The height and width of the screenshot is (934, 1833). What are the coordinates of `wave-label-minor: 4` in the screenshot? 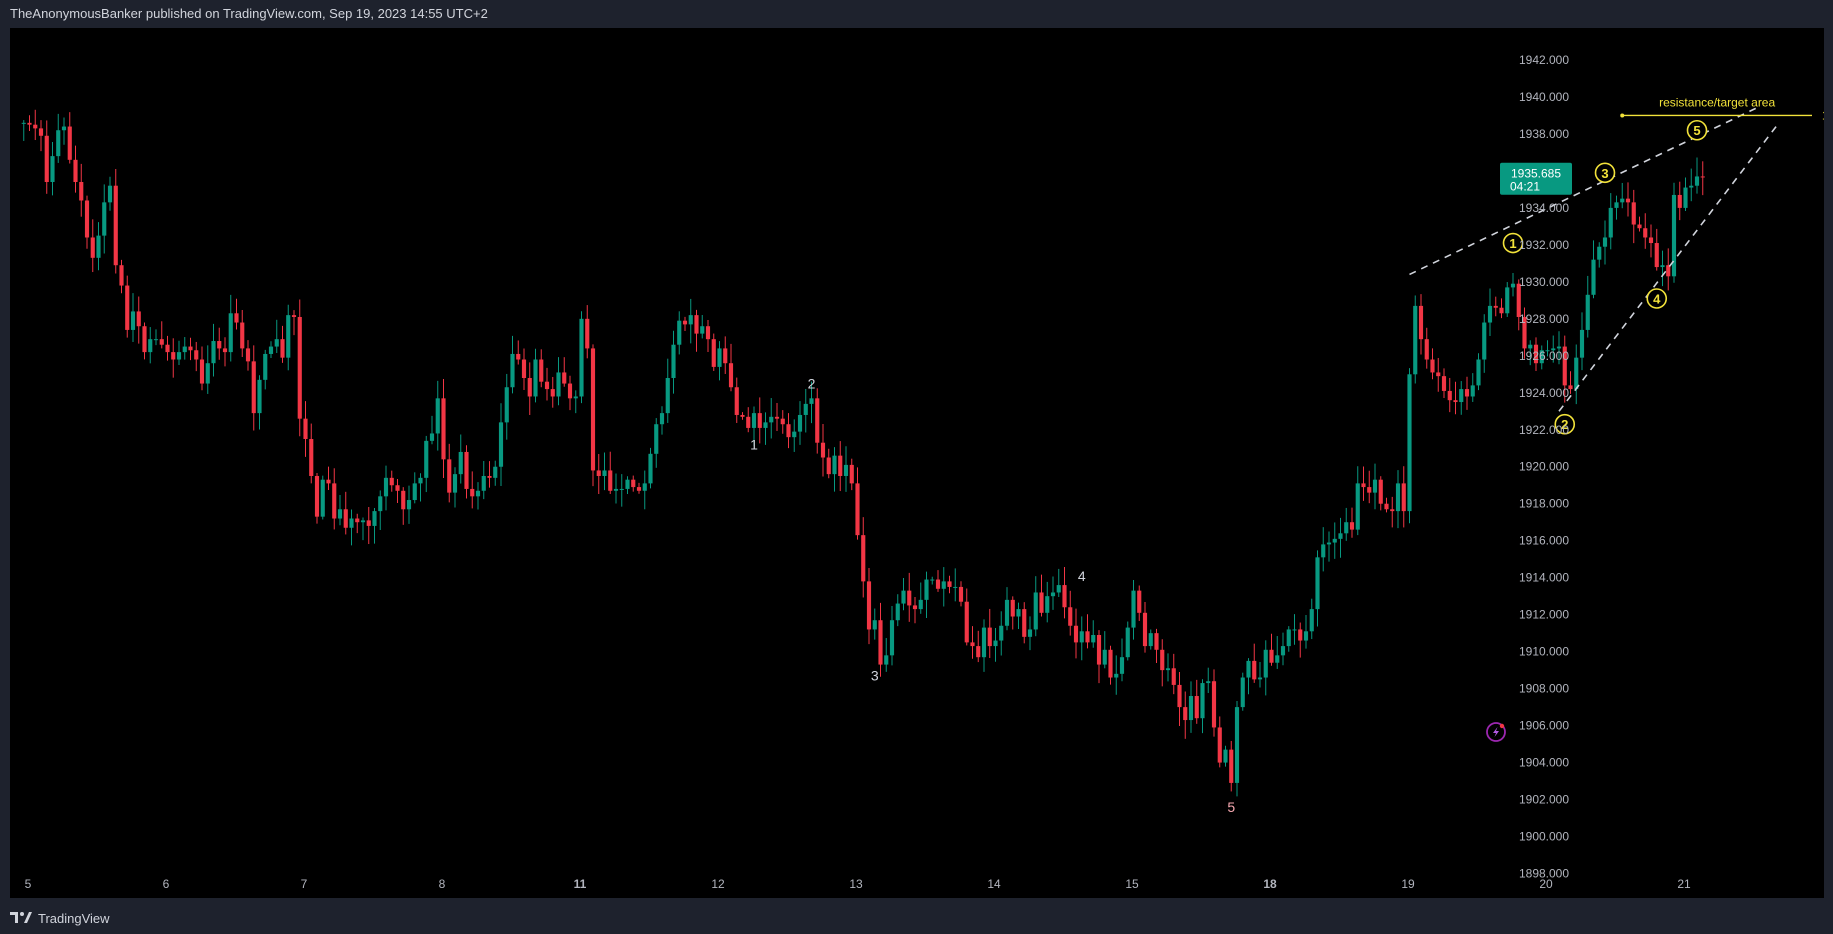 It's located at (1082, 576).